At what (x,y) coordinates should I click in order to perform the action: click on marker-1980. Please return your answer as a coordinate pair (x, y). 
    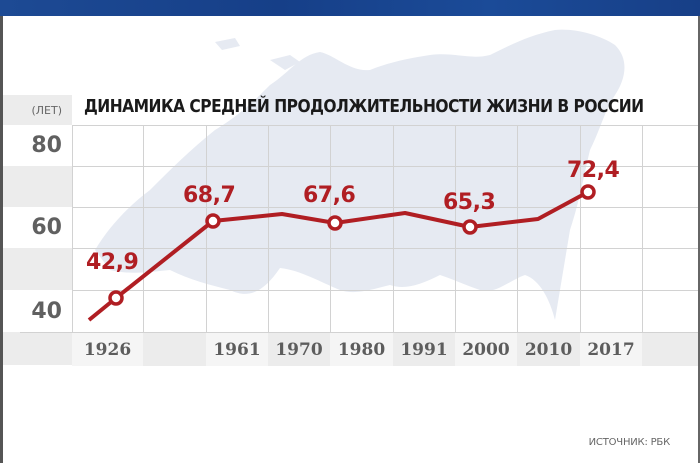
    Looking at the image, I should click on (335, 223).